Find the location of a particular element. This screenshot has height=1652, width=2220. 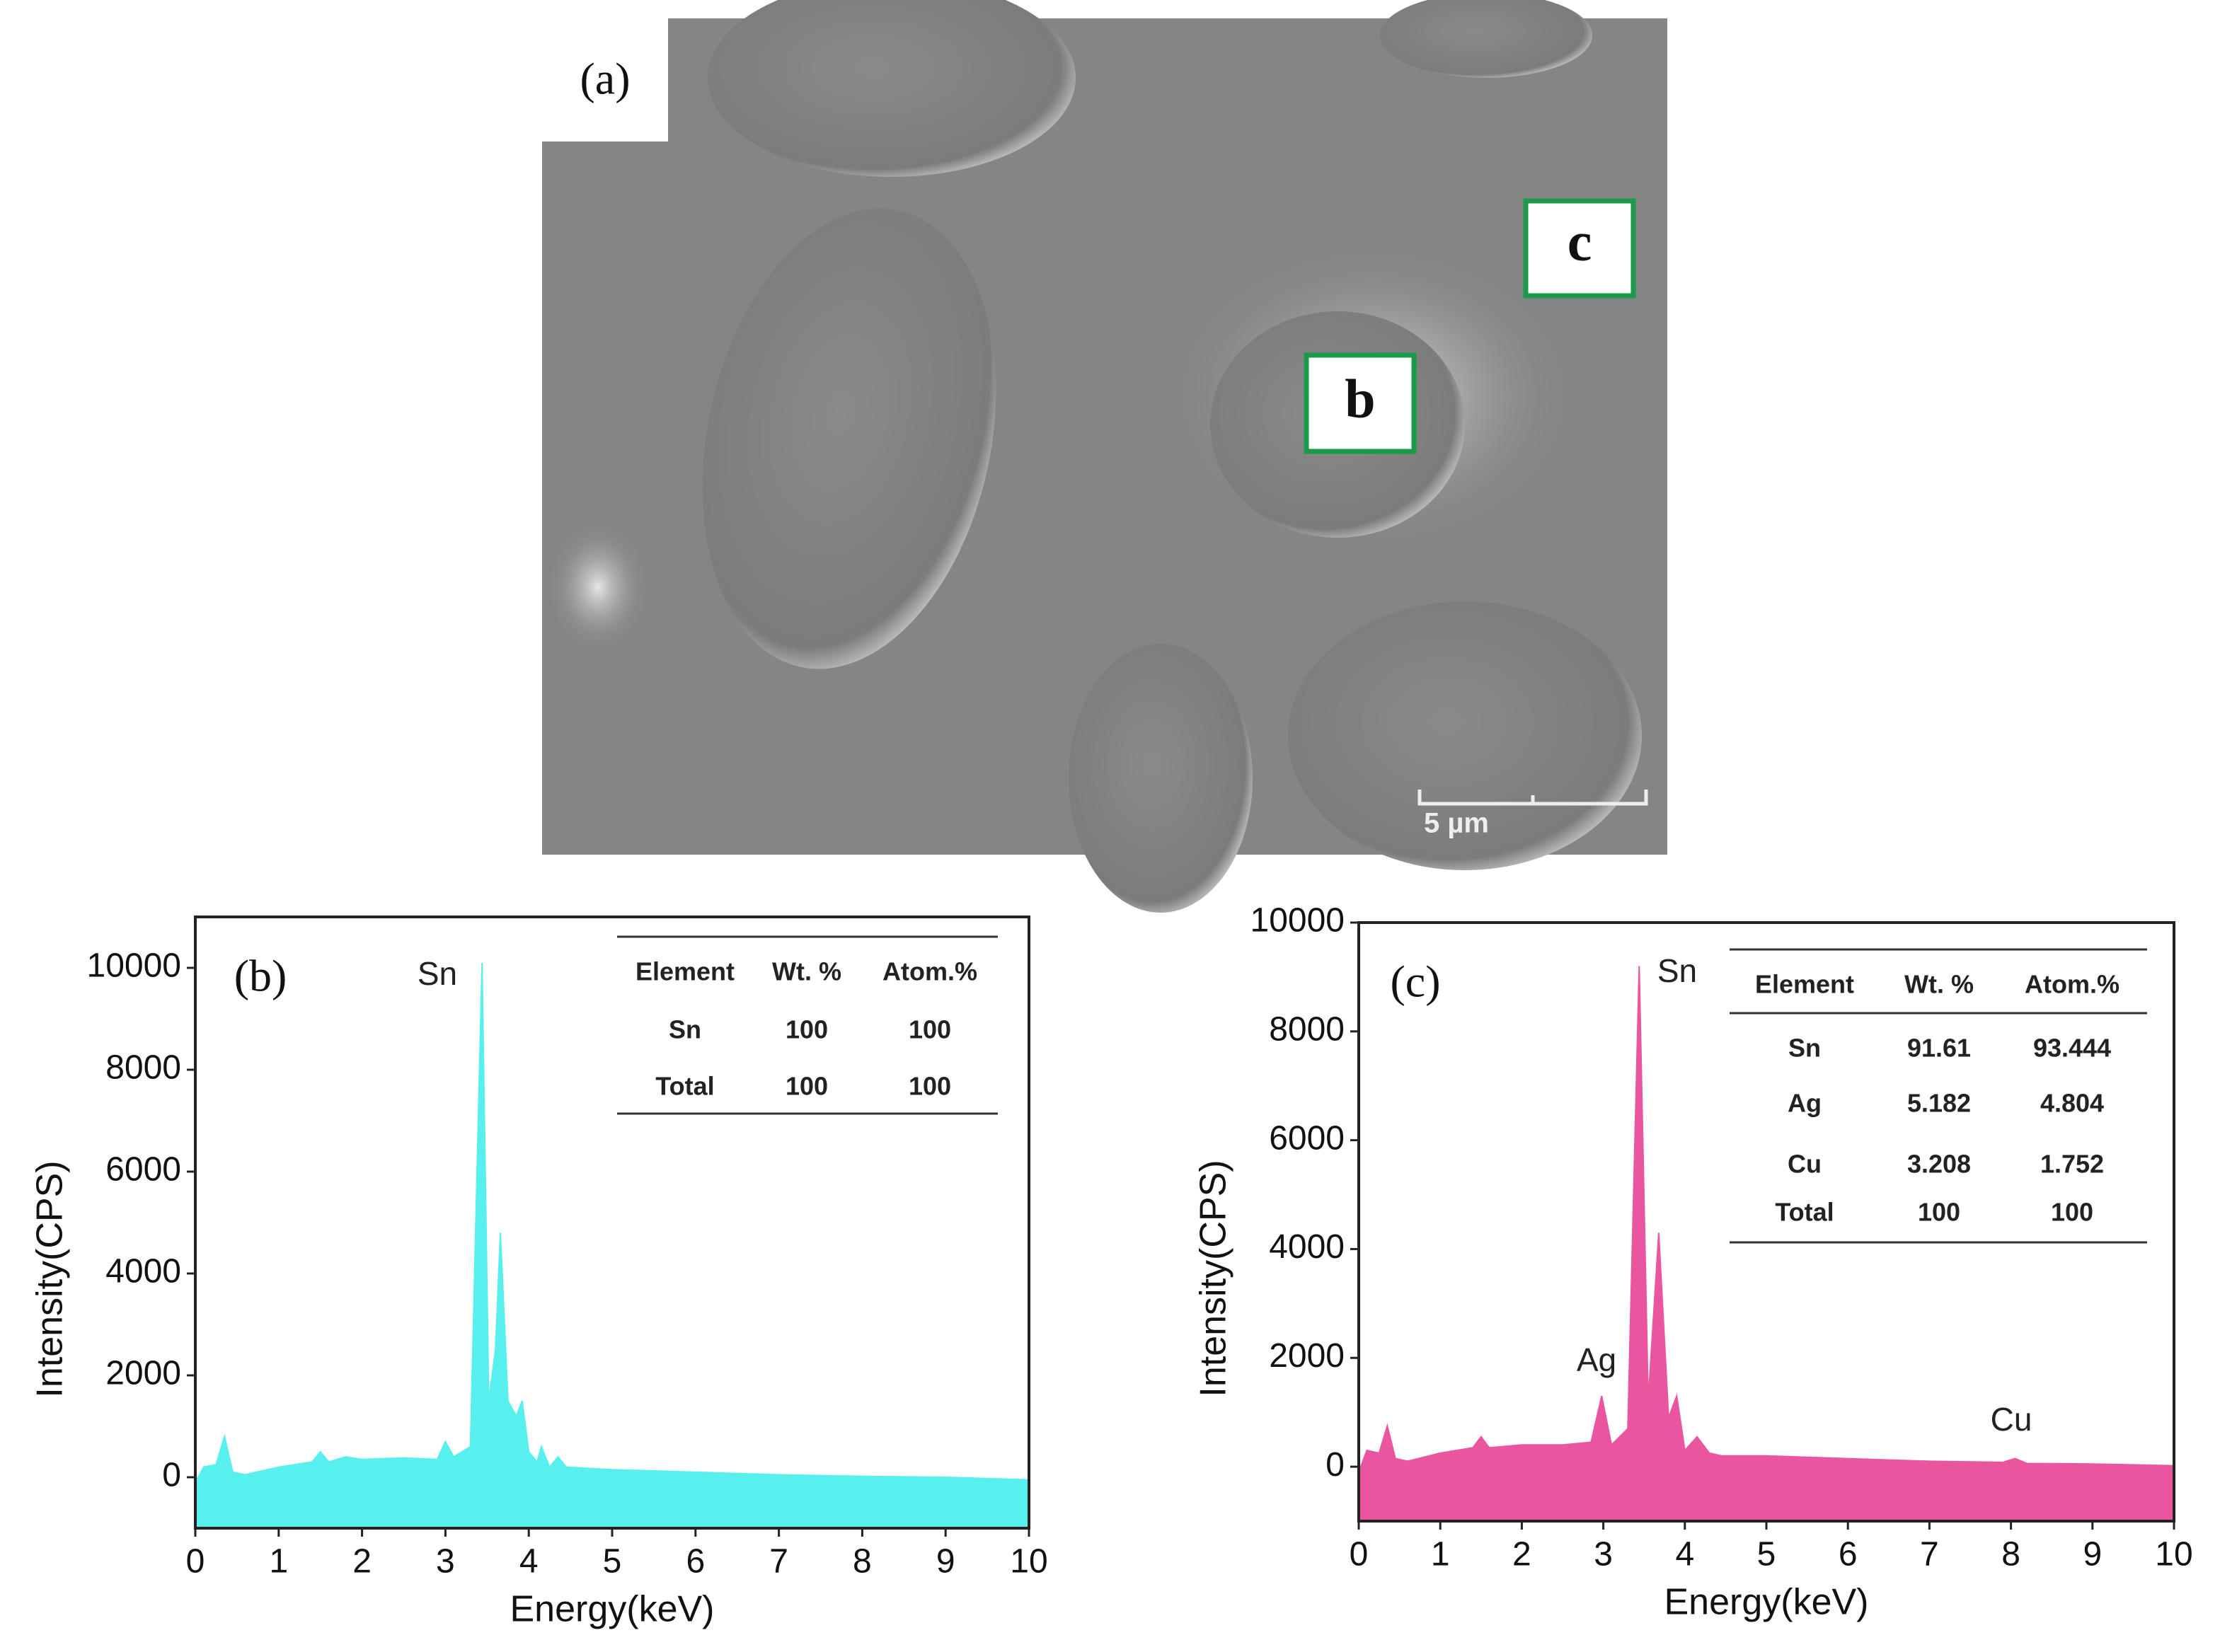

table-cell: 5.182 is located at coordinates (1939, 1103).